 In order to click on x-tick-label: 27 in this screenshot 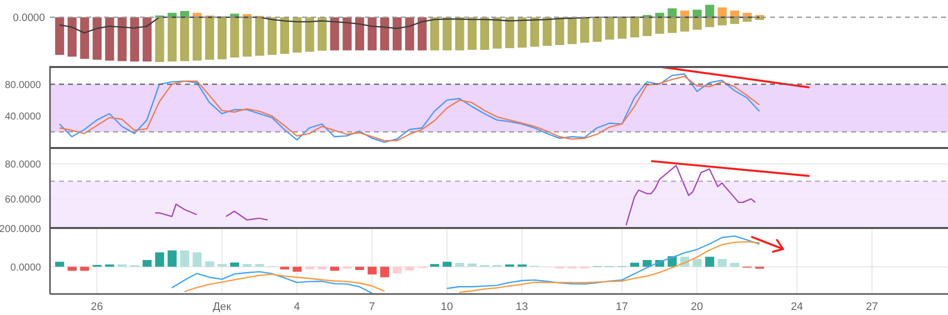, I will do `click(872, 306)`.